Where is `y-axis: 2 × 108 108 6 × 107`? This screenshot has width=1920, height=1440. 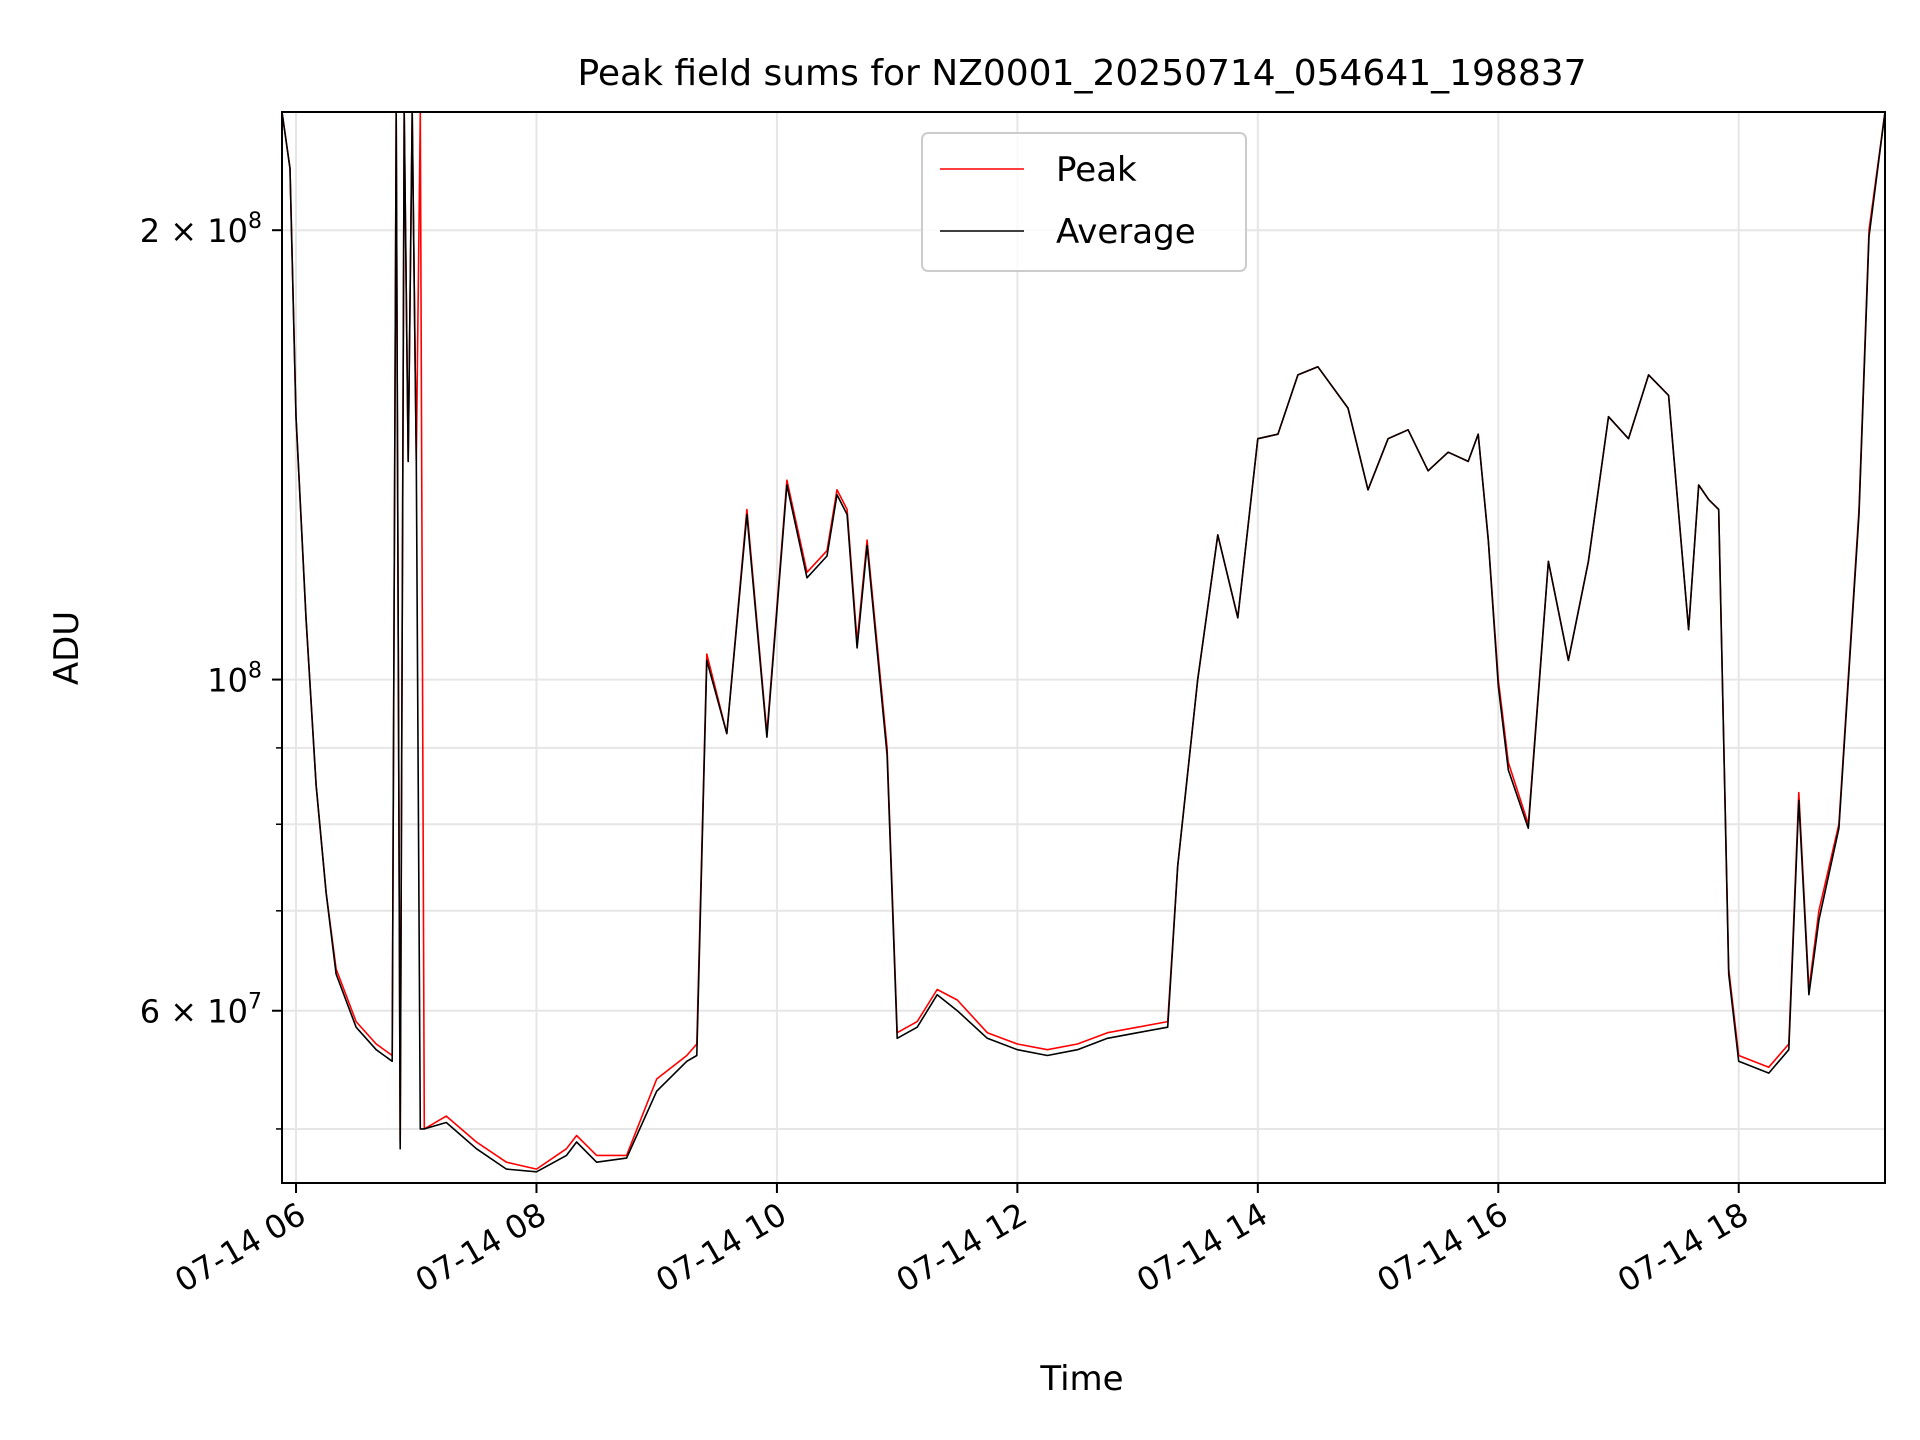 y-axis: 2 × 108 108 6 × 107 is located at coordinates (211, 669).